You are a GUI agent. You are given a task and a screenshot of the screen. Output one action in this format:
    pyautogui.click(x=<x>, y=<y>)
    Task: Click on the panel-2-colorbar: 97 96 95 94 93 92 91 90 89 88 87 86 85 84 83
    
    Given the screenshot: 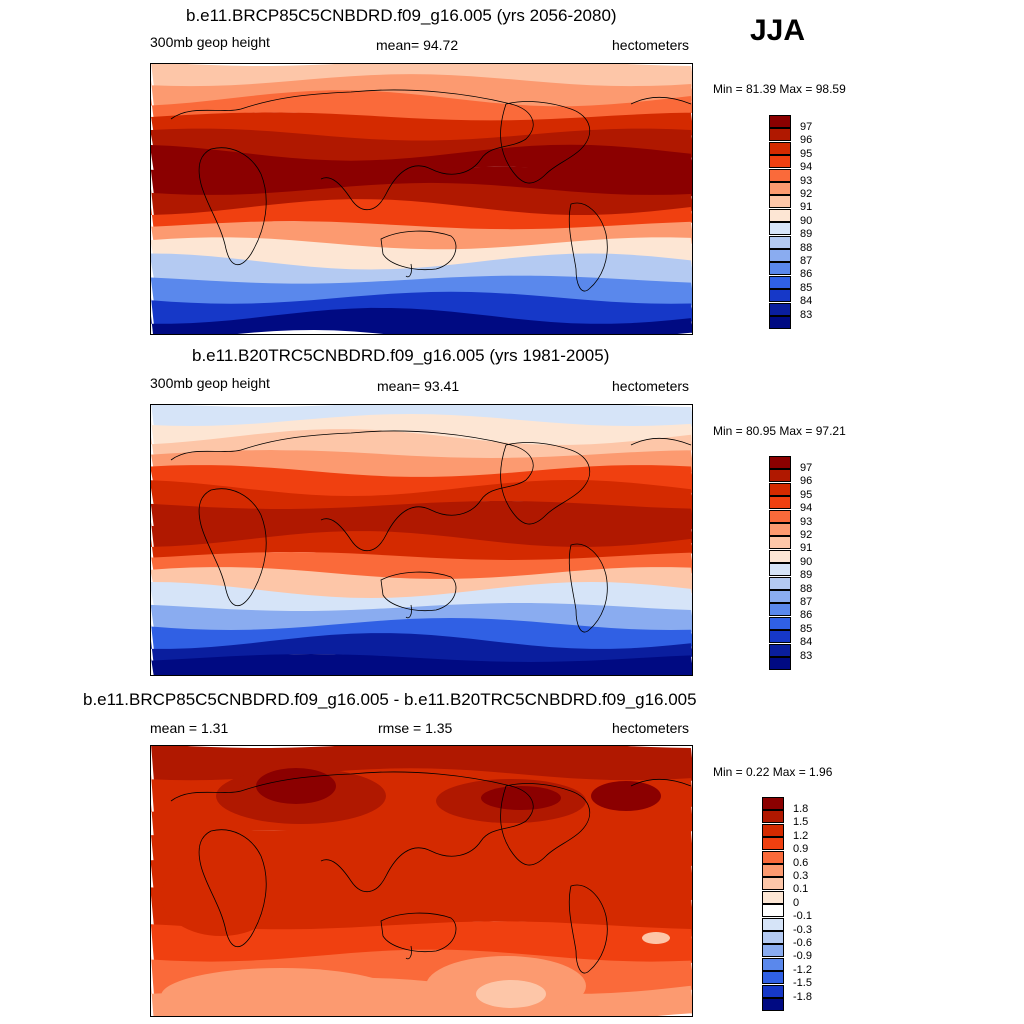 What is the action you would take?
    pyautogui.click(x=809, y=563)
    